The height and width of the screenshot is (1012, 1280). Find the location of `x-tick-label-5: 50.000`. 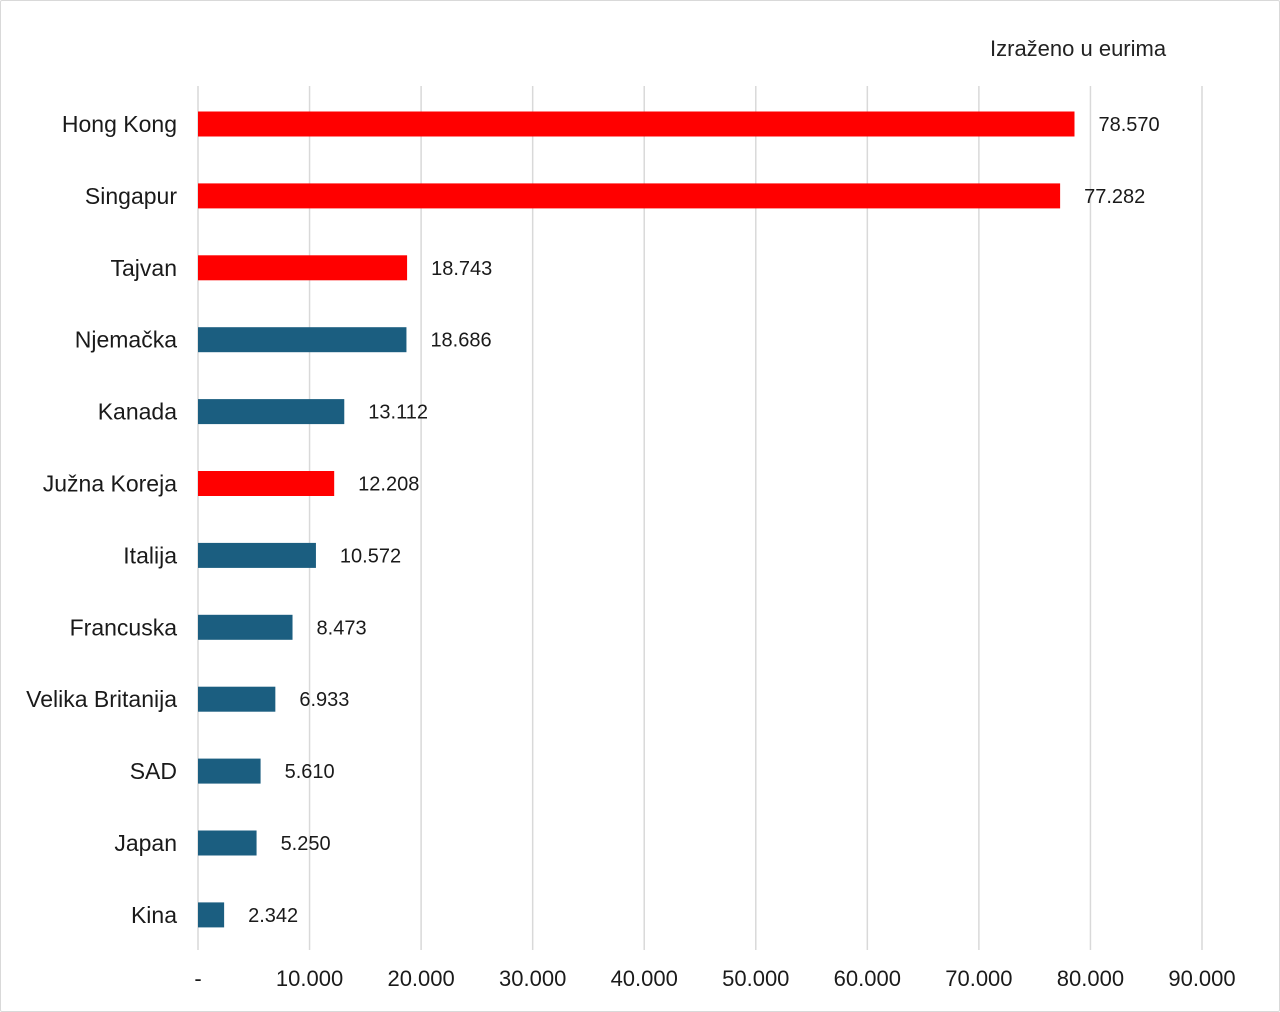

x-tick-label-5: 50.000 is located at coordinates (755, 978).